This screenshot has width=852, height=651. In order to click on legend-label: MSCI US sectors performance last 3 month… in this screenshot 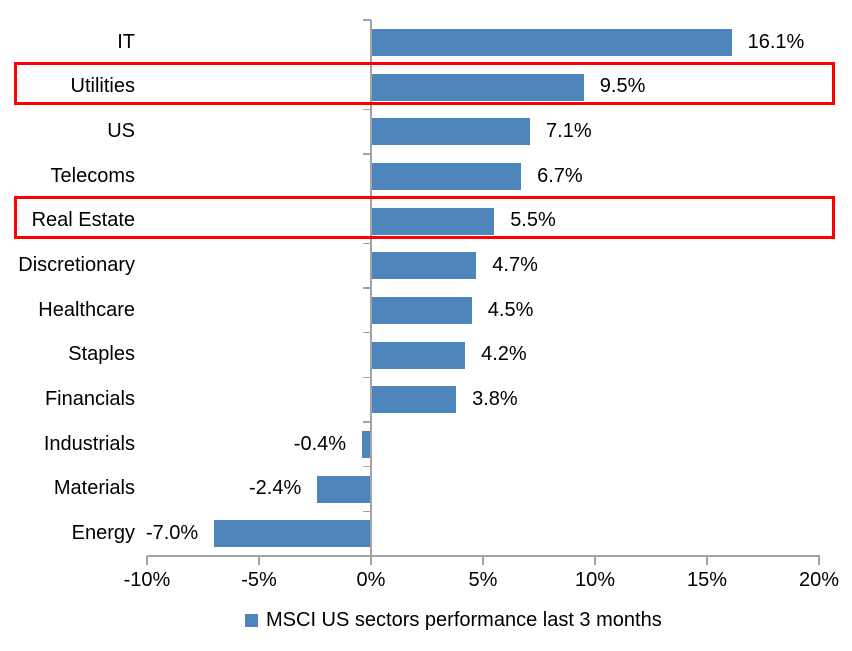, I will do `click(464, 620)`.